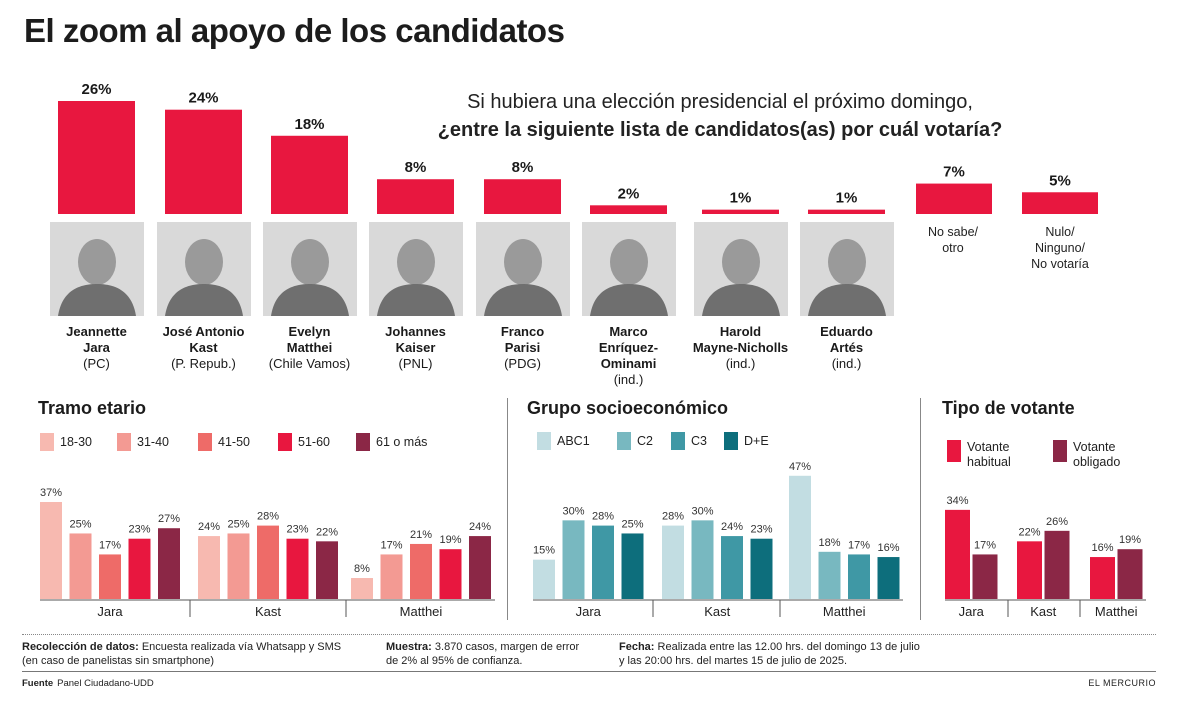 The width and height of the screenshot is (1180, 703). Describe the element at coordinates (741, 198) in the screenshot. I see `overall-value-label: 1%` at that location.